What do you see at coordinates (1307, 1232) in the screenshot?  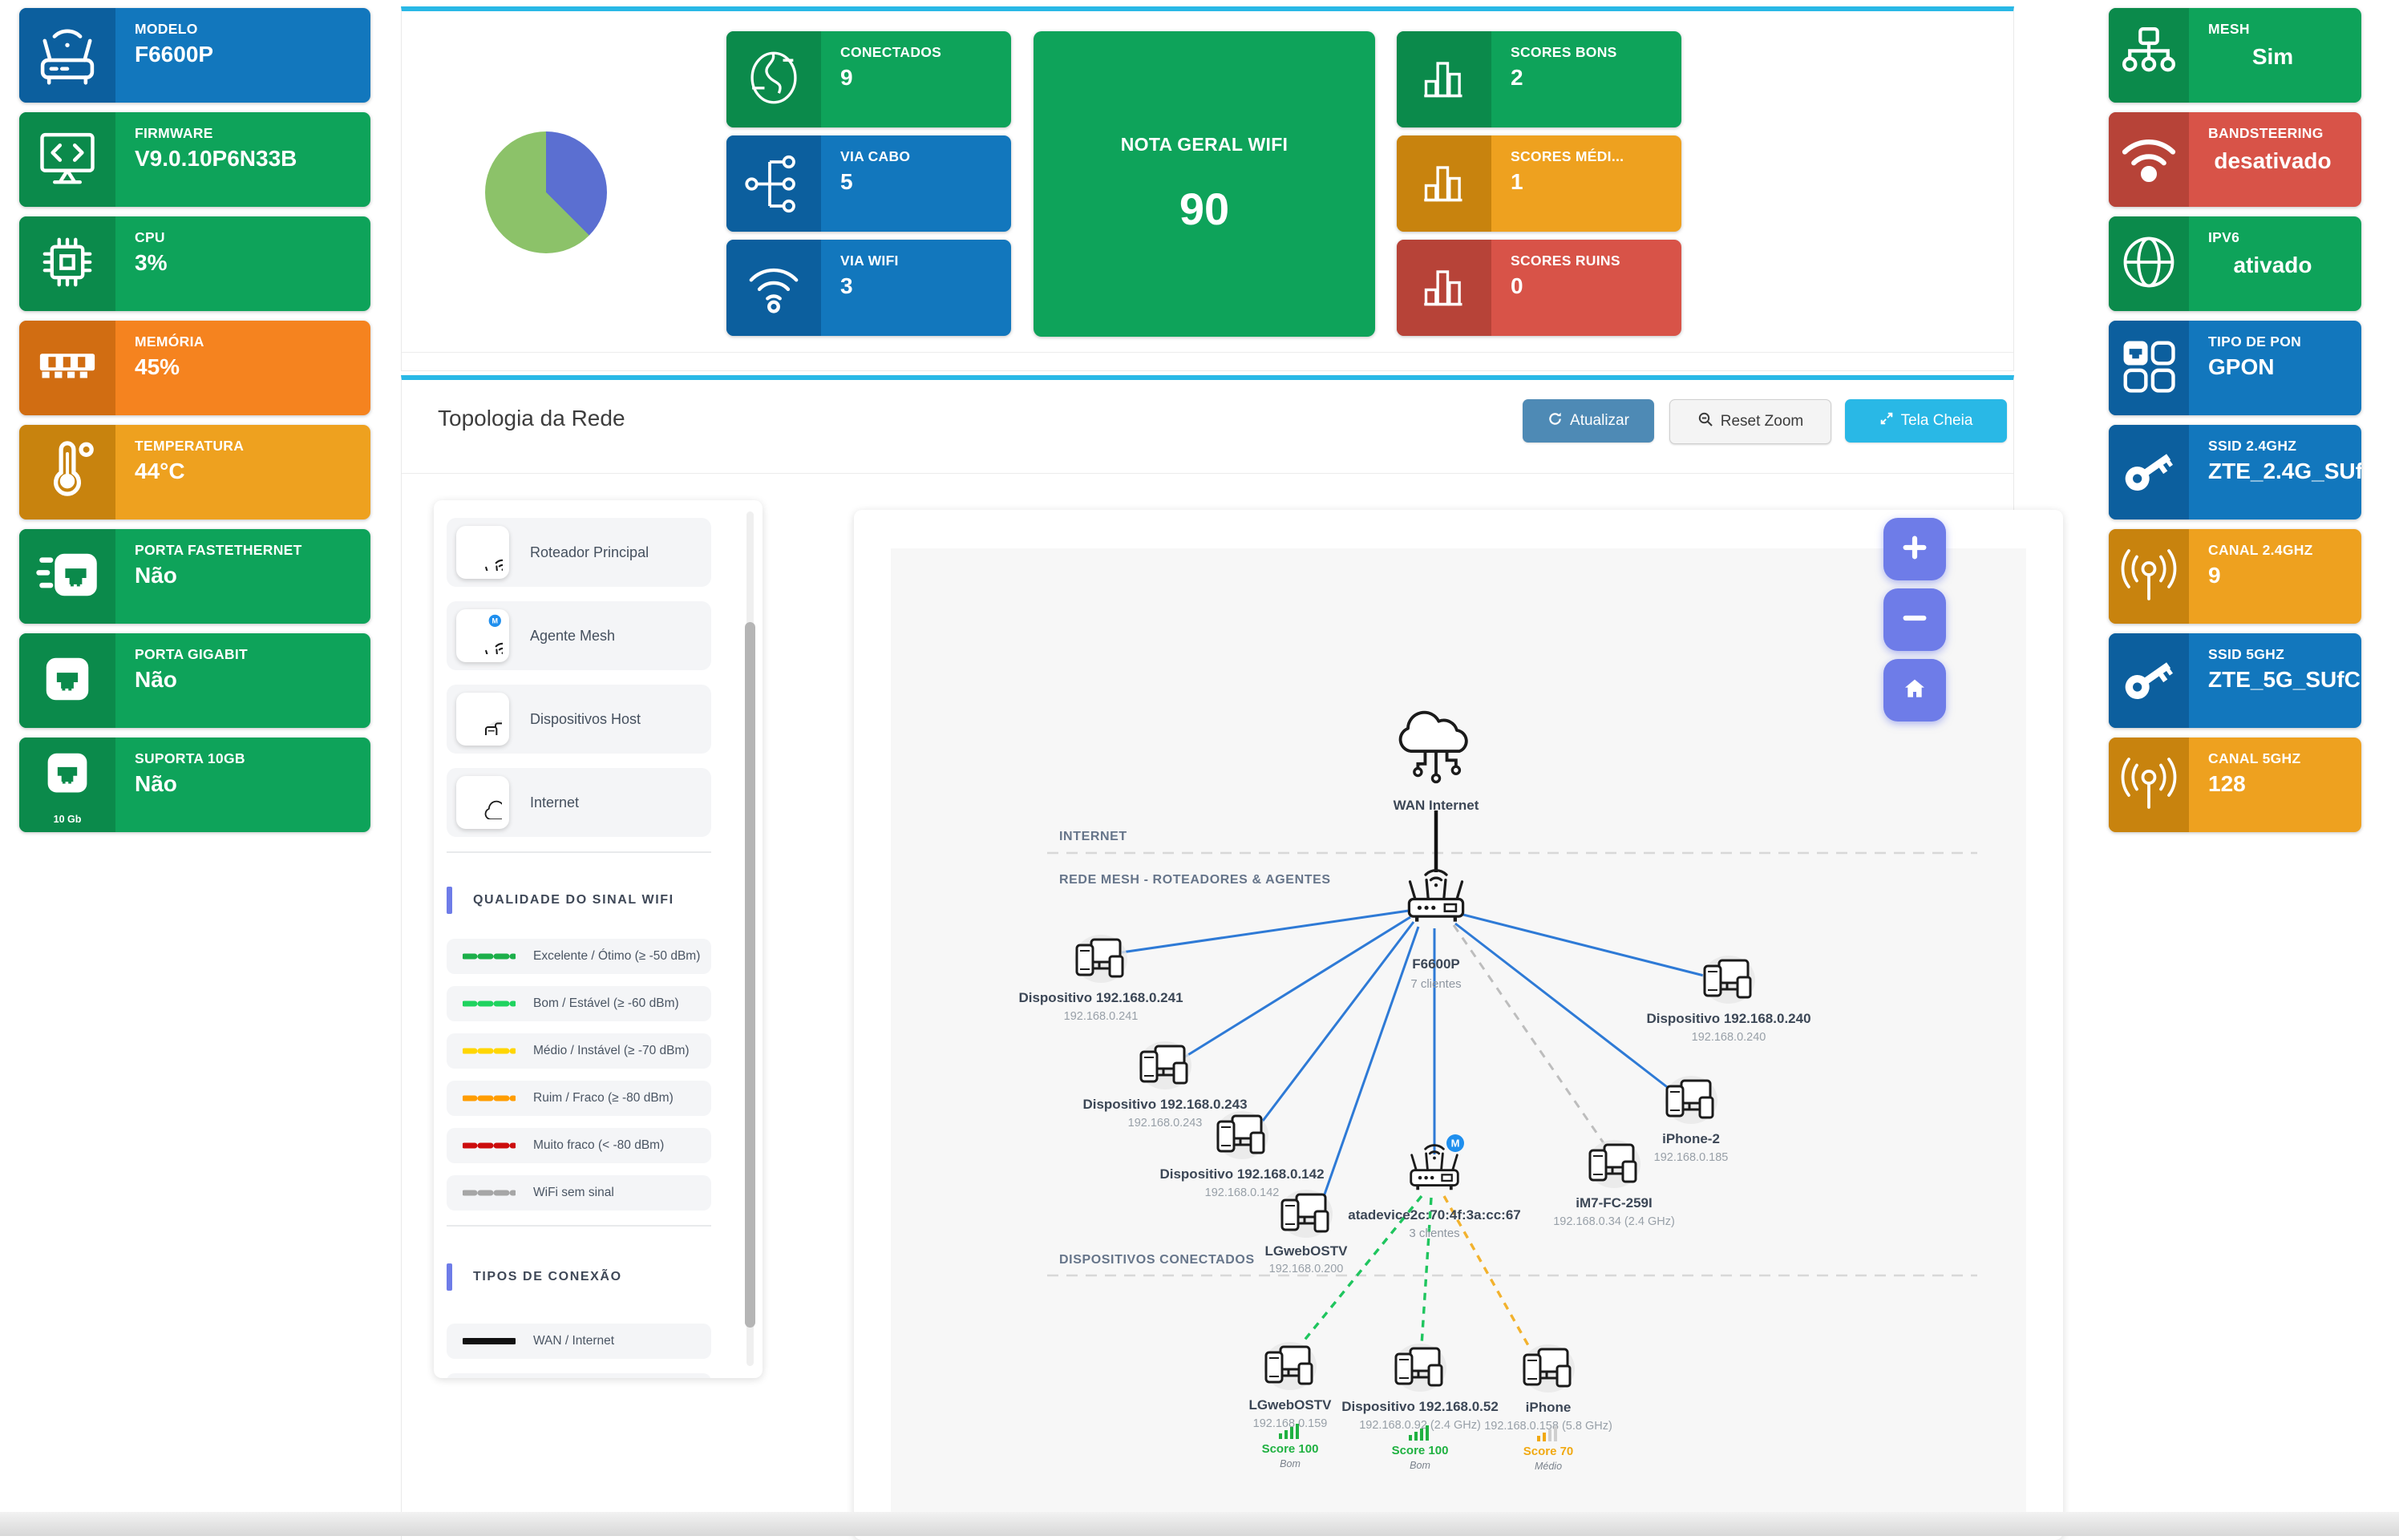 I see `node-host: LGwebOSTV 192.168.0.200` at bounding box center [1307, 1232].